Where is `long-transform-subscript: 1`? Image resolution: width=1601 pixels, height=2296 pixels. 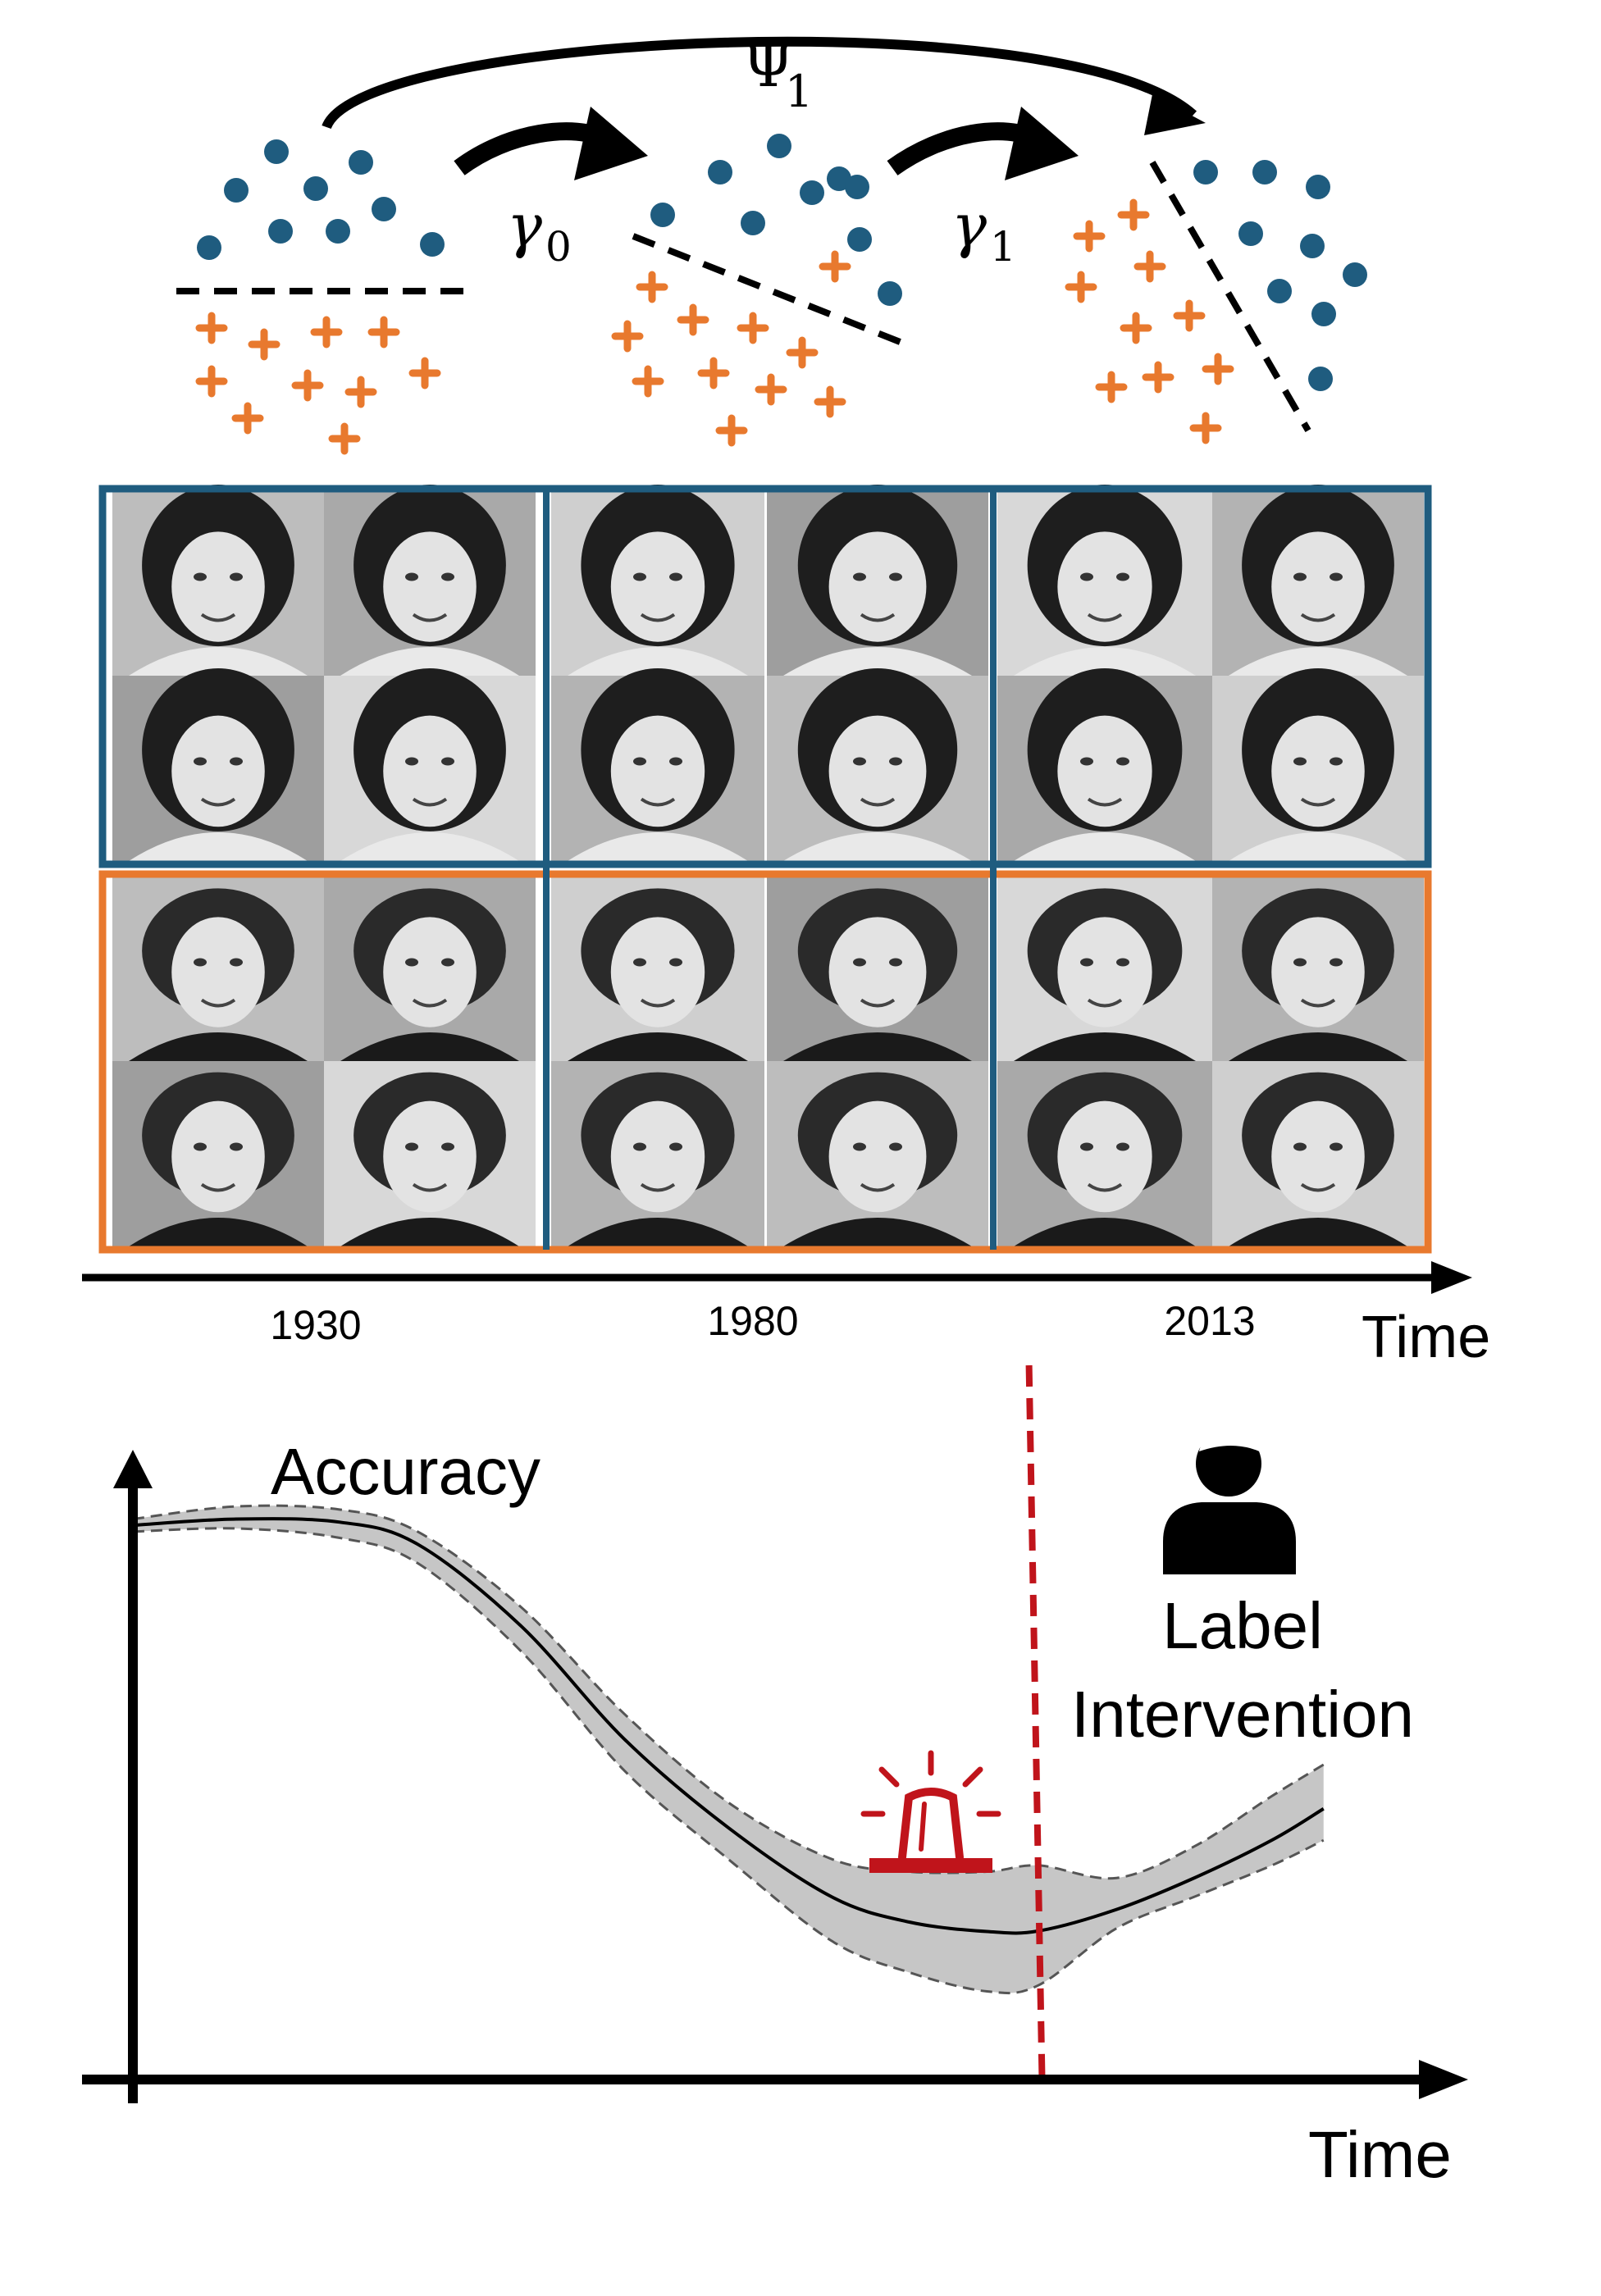 long-transform-subscript: 1 is located at coordinates (799, 91).